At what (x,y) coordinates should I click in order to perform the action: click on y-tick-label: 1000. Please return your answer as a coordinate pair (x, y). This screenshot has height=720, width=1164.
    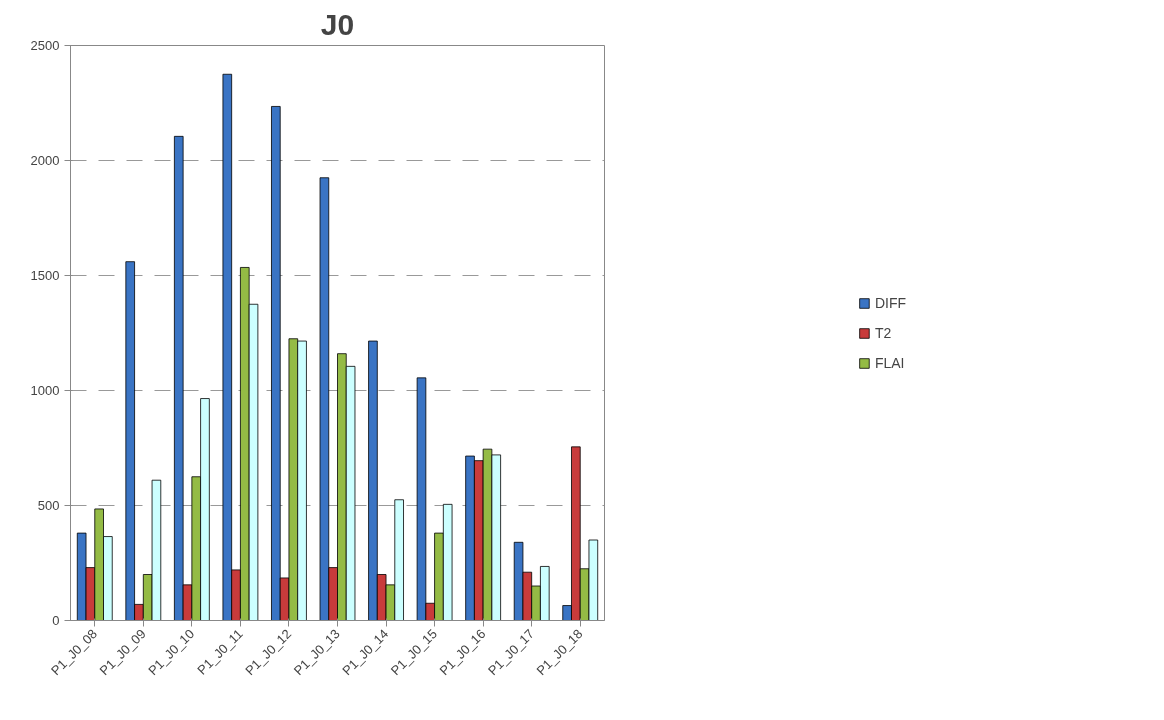
    Looking at the image, I should click on (45, 390).